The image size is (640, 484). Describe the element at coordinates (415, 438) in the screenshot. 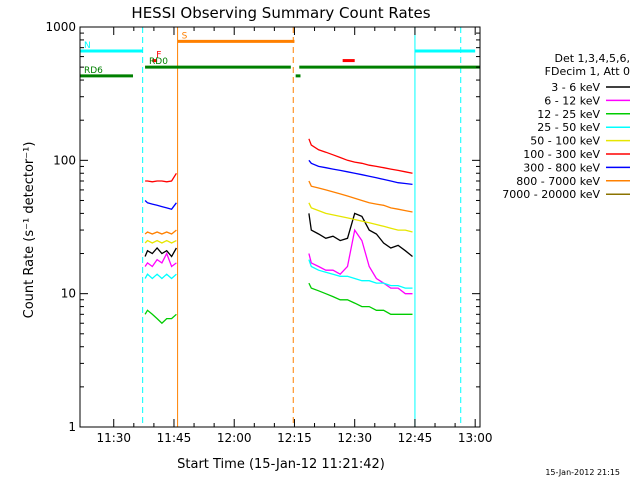

I see `x-tick-label: 12:45` at that location.